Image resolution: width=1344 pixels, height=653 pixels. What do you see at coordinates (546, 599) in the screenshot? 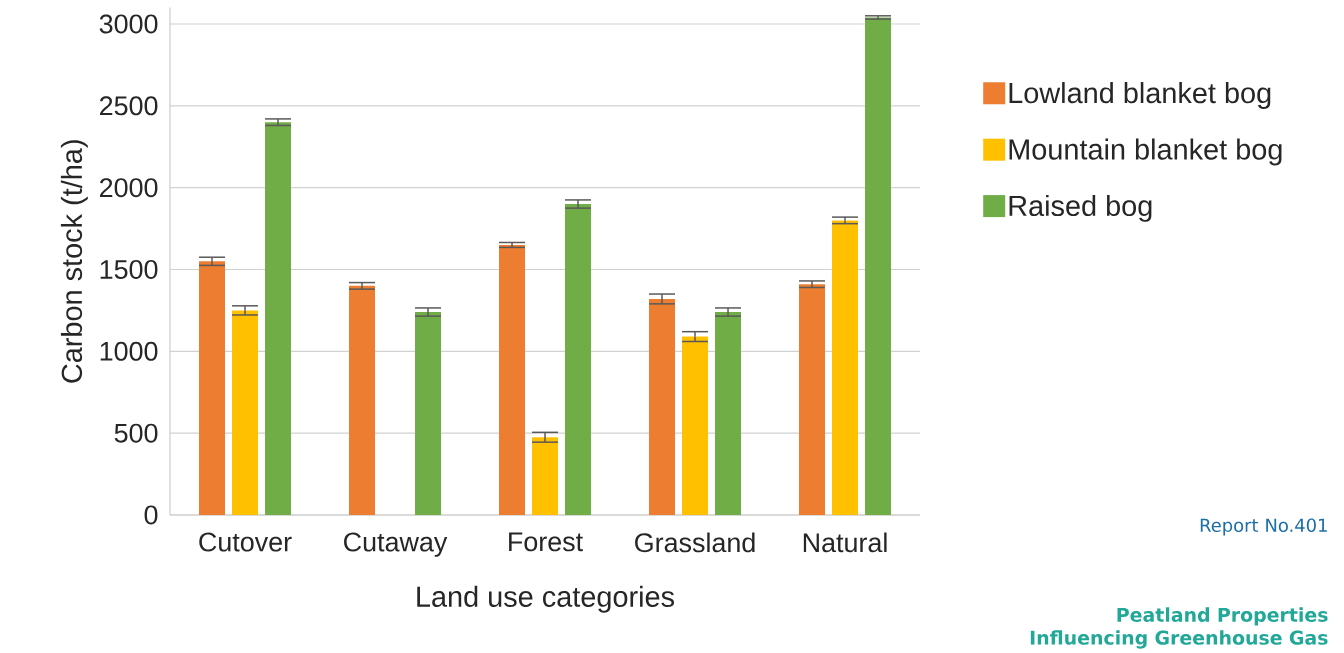
I see `x-axis-title: Land use categories` at bounding box center [546, 599].